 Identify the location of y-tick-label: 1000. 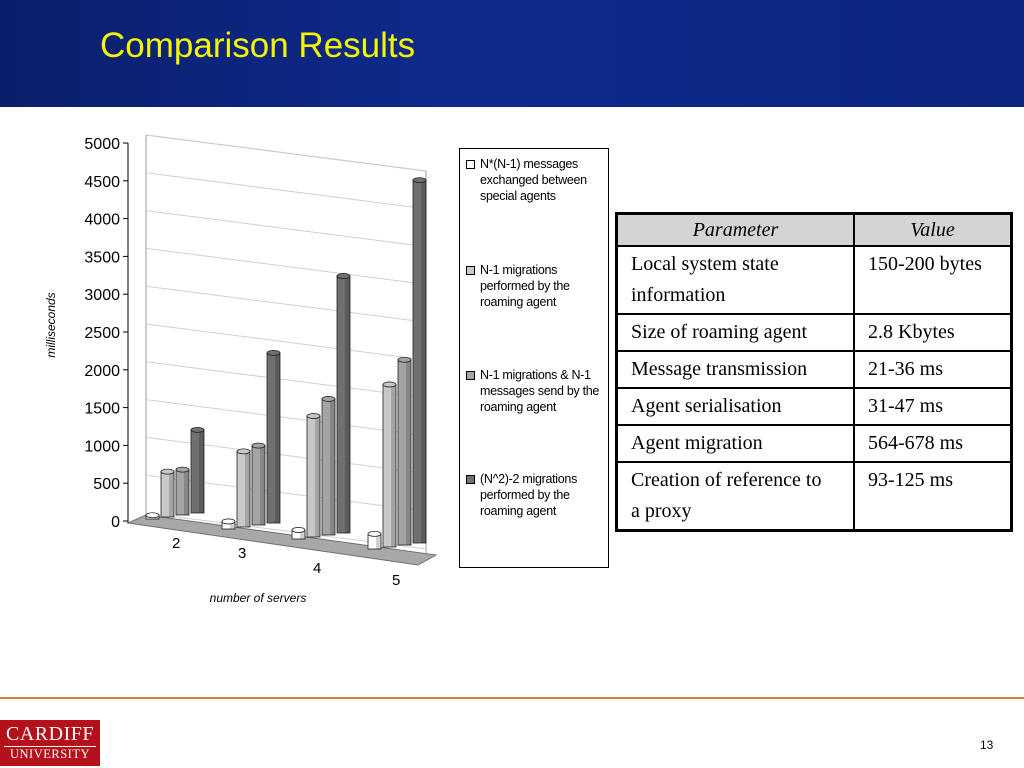
(102, 446).